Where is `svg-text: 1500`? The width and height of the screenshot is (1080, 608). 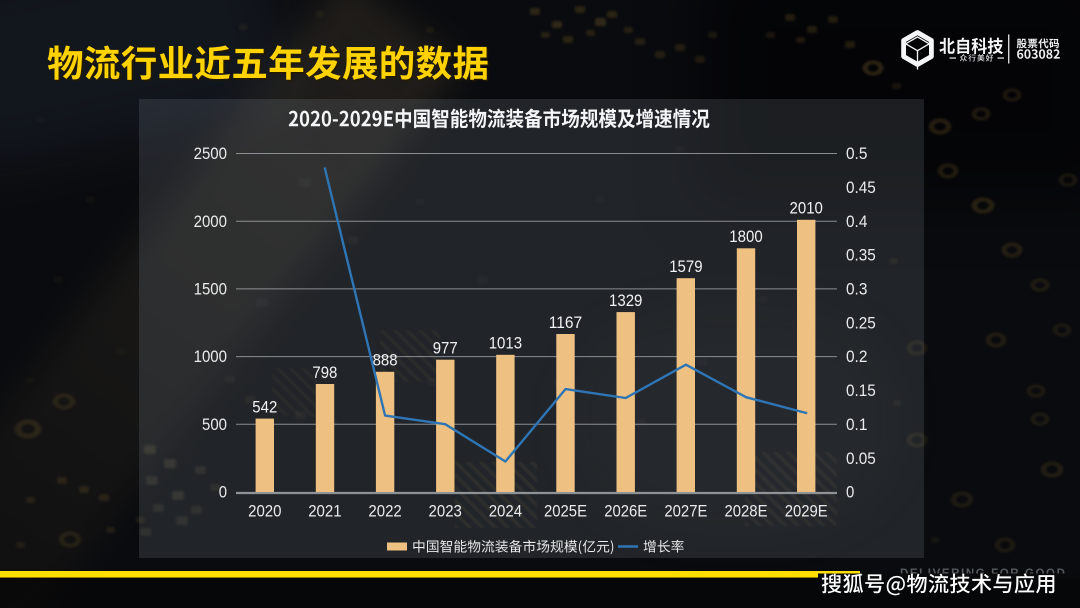
svg-text: 1500 is located at coordinates (210, 290).